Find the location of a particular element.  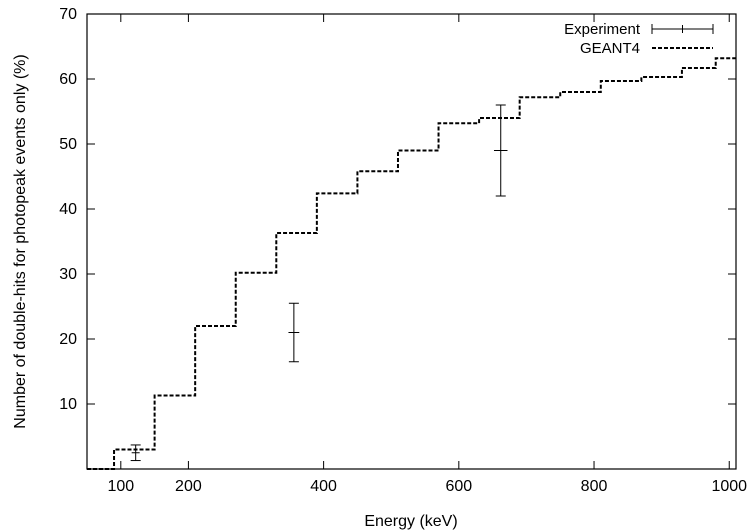

legend-marker-experiment is located at coordinates (682, 29).